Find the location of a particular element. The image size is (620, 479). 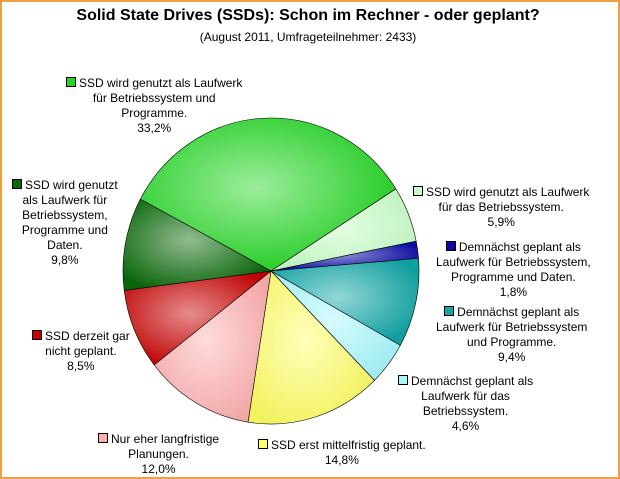

slice-label-mid-term: SSD erst mittelfristig geplant. 14,8% is located at coordinates (342, 453).